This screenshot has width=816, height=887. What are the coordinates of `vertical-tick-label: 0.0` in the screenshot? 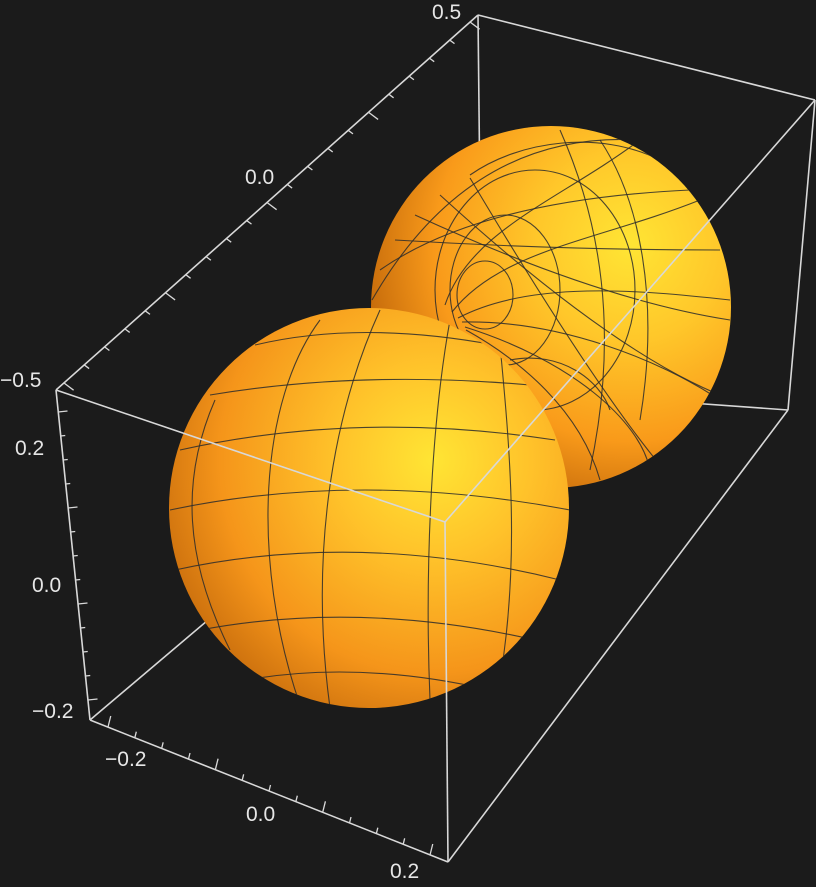 It's located at (46, 585).